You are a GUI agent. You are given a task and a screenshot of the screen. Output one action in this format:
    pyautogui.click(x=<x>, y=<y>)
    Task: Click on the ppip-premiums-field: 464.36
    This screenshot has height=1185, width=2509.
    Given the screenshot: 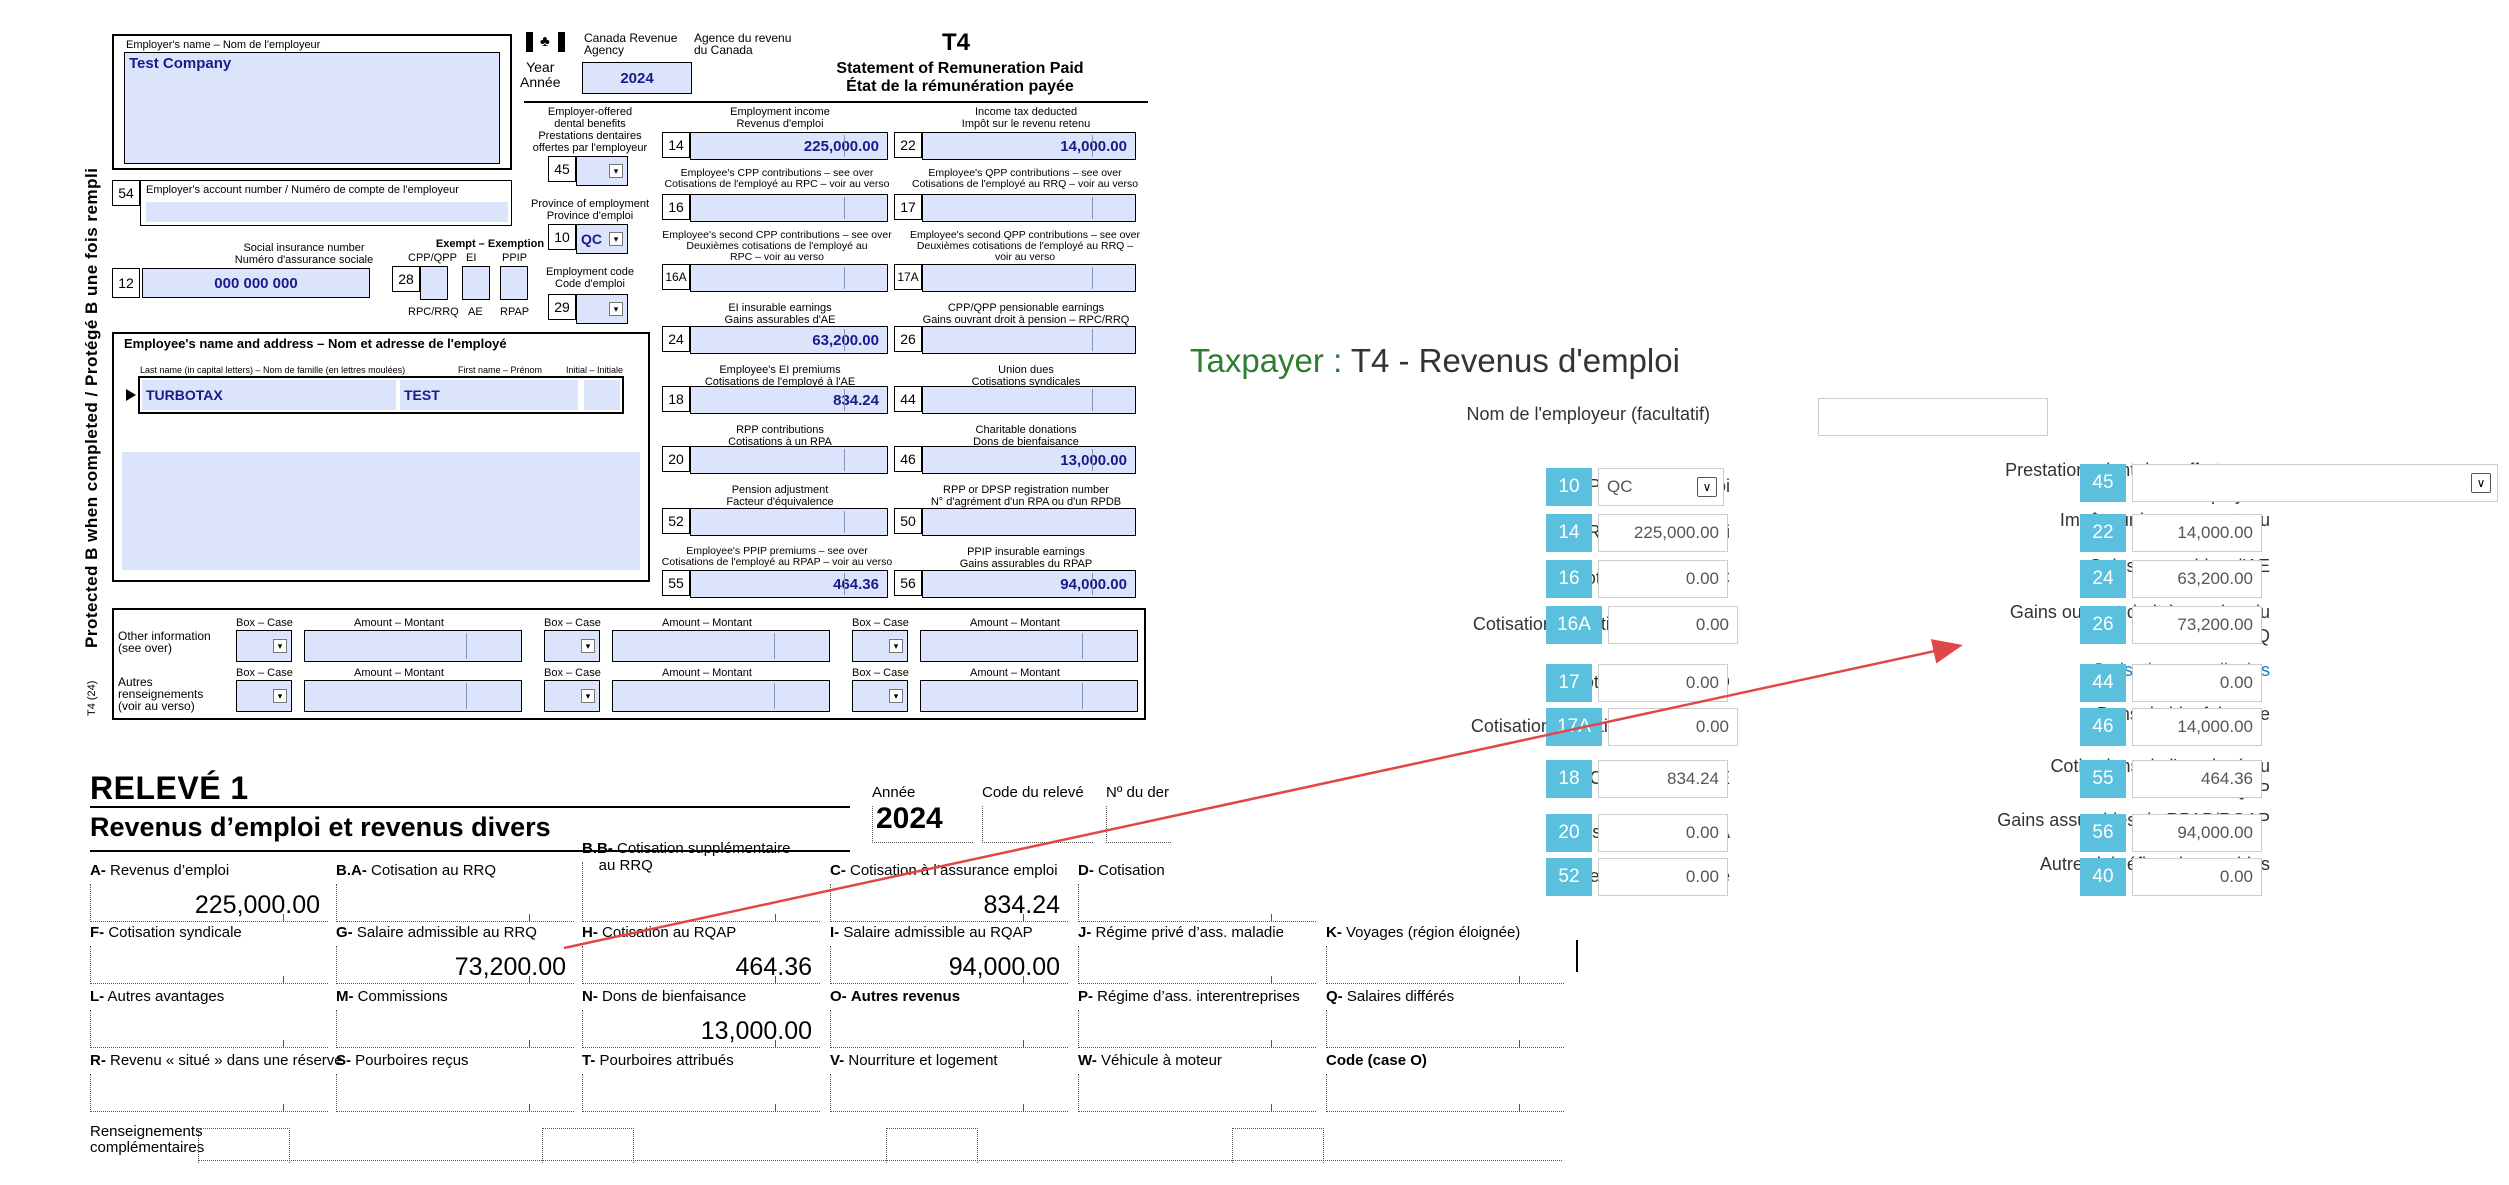 What is the action you would take?
    pyautogui.click(x=789, y=584)
    